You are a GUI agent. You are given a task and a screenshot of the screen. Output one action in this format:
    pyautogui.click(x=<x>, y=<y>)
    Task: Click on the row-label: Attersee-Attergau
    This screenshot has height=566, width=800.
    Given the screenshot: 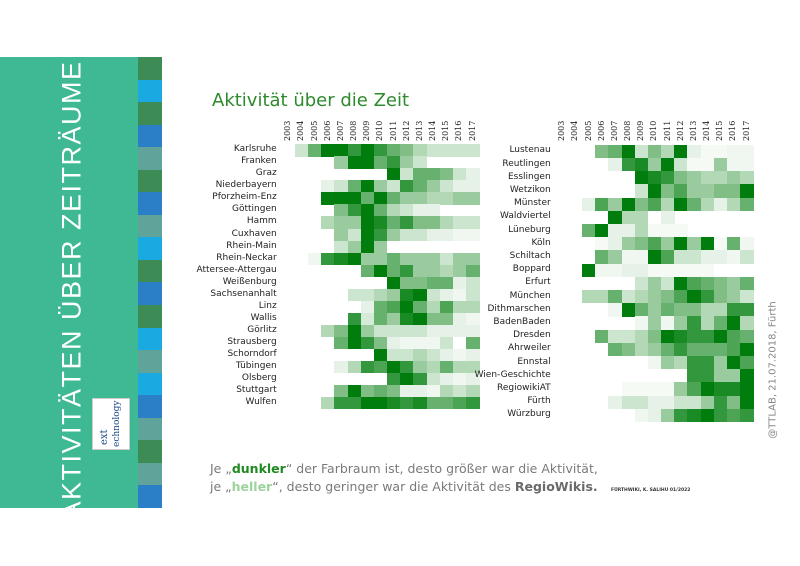 What is the action you would take?
    pyautogui.click(x=236, y=269)
    